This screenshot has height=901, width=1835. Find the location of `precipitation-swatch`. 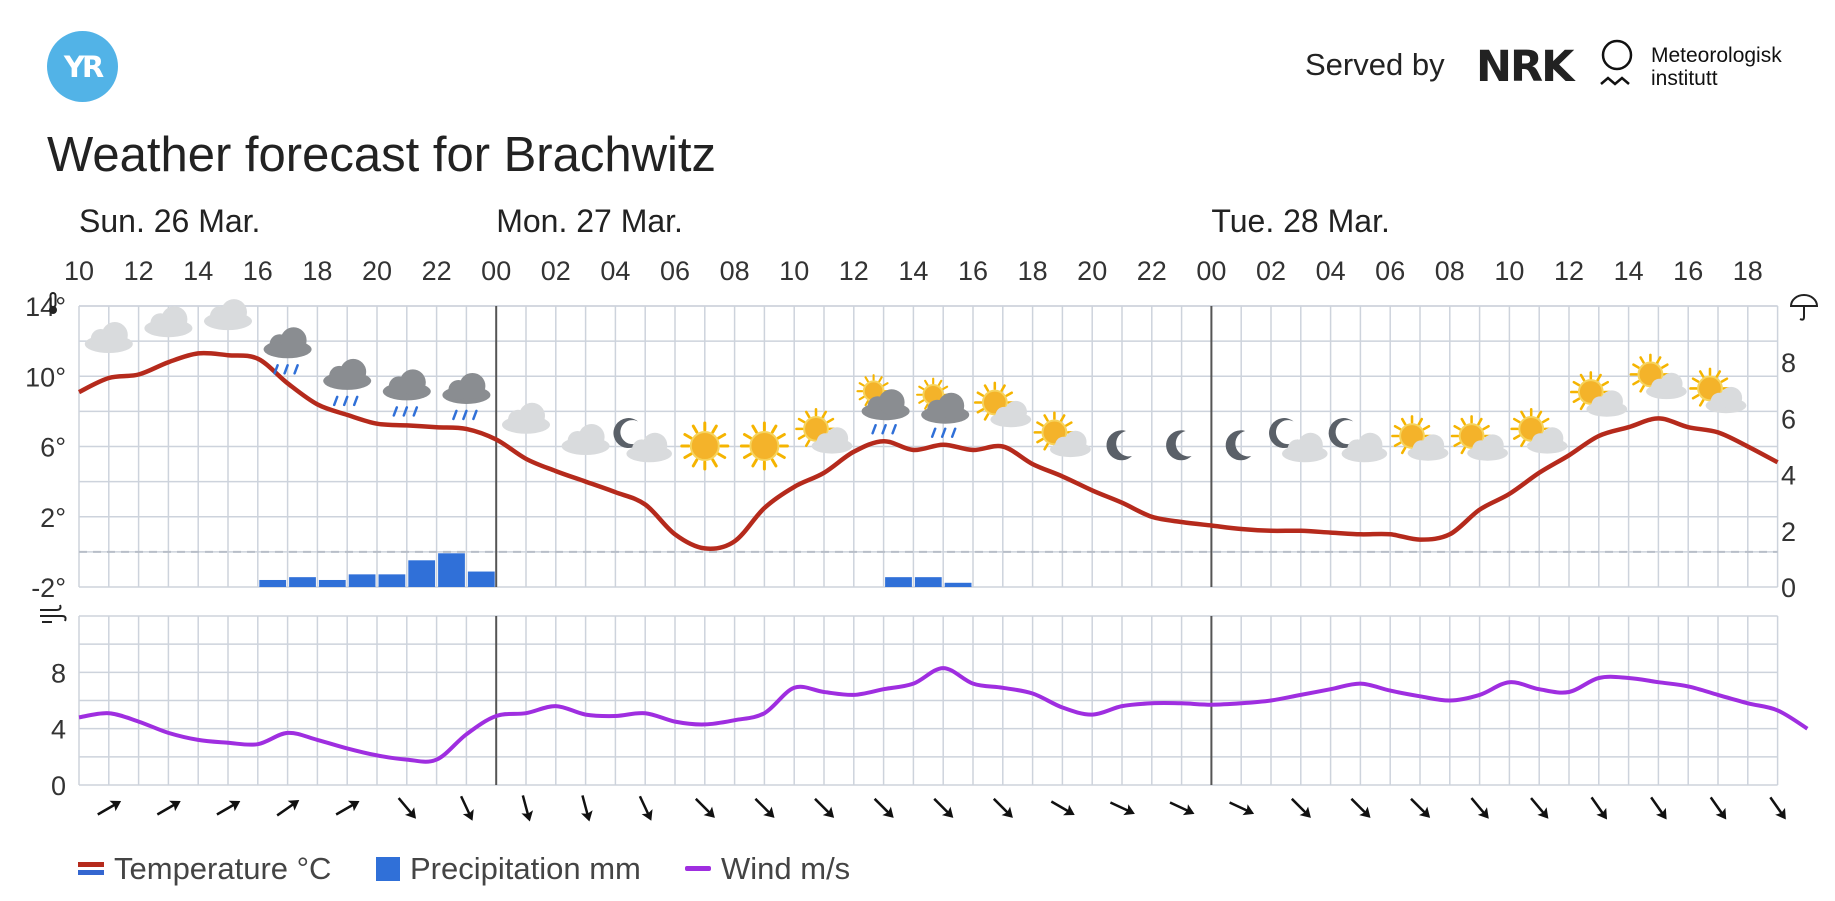

precipitation-swatch is located at coordinates (388, 869).